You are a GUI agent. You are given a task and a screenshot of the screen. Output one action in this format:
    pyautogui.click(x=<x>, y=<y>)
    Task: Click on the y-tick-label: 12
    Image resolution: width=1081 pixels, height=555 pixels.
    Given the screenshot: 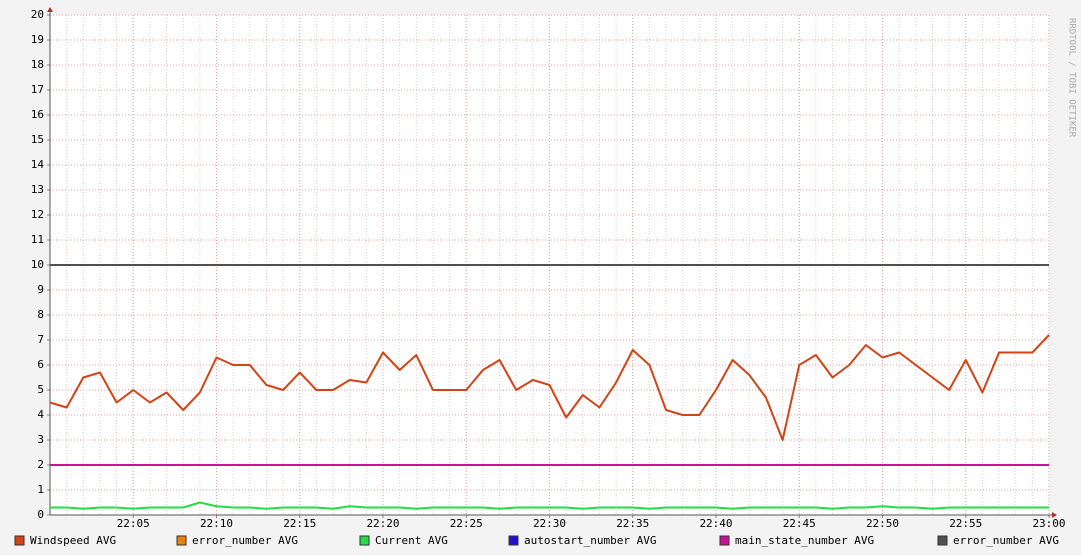 What is the action you would take?
    pyautogui.click(x=37, y=214)
    